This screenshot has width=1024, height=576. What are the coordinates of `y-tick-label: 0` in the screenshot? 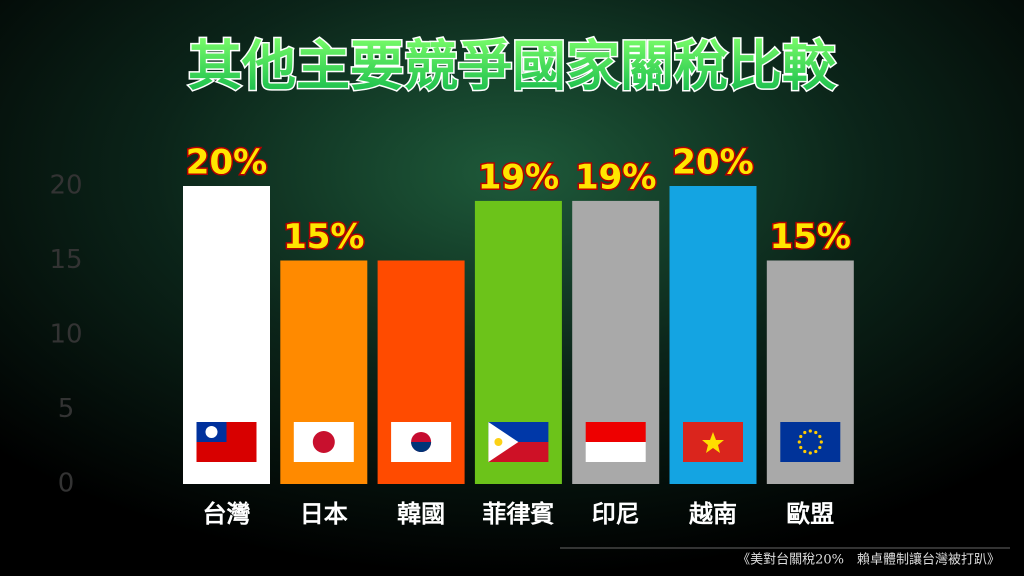 It's located at (66, 484).